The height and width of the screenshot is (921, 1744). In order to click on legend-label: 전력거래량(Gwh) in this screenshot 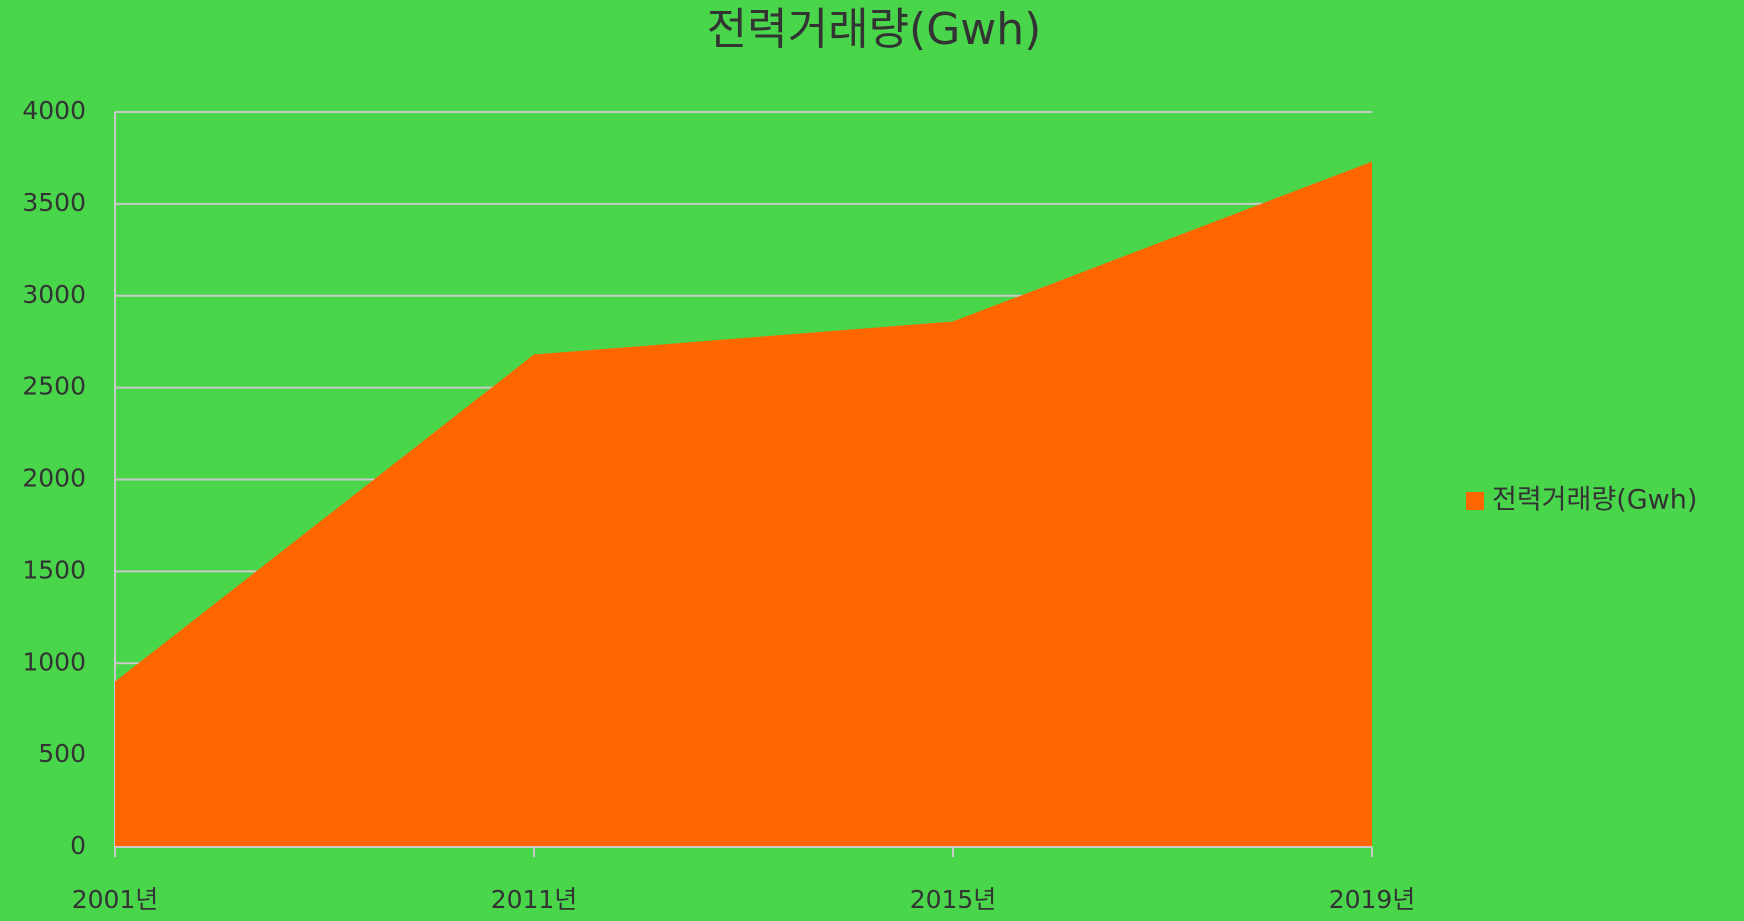, I will do `click(1594, 500)`.